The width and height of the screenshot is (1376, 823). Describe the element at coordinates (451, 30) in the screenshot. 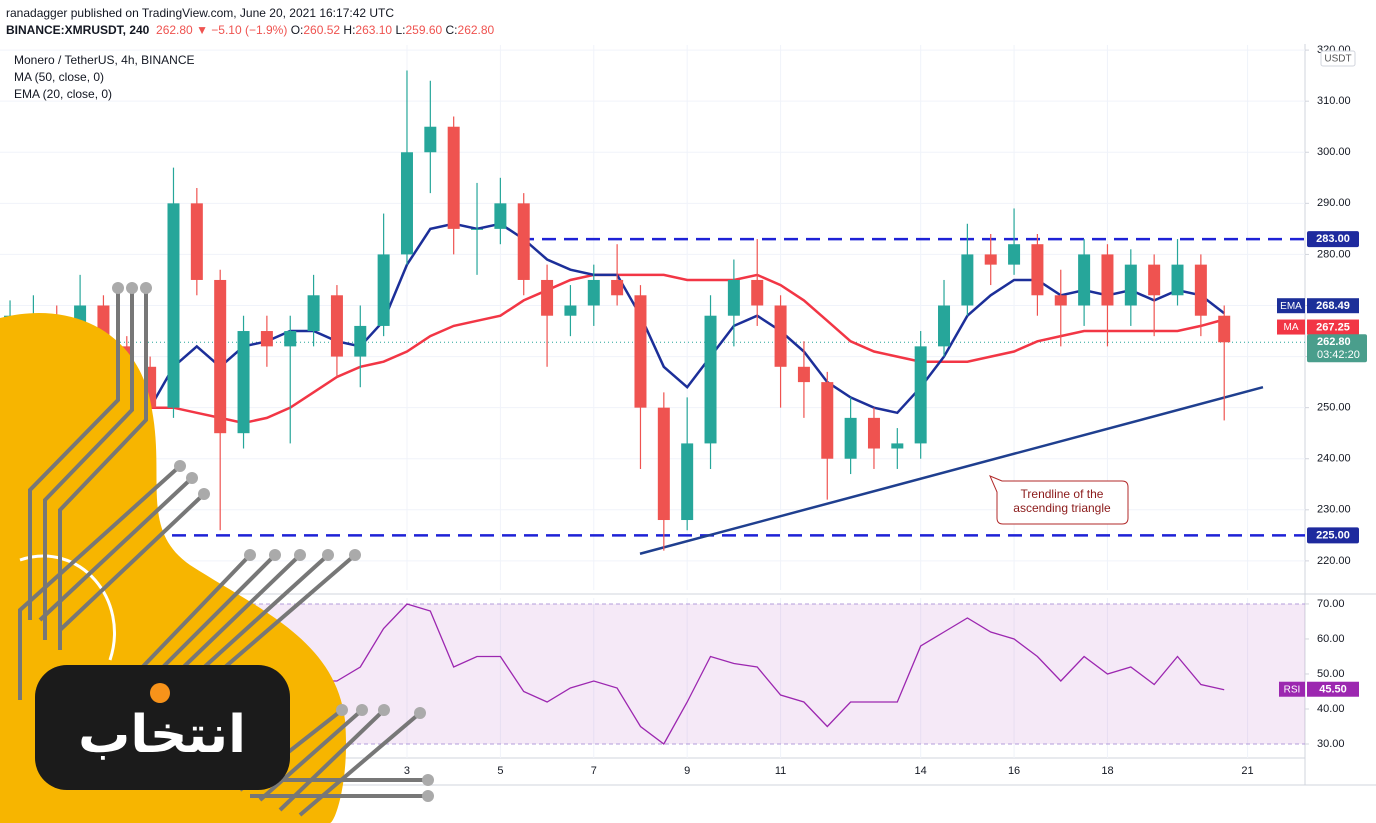

I see `ohlc-key: C:` at that location.